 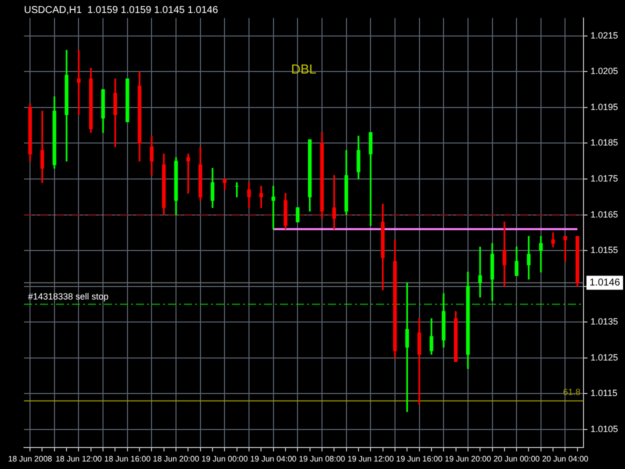 I want to click on x-tick-label: 20 Jun 00:00, so click(x=516, y=459).